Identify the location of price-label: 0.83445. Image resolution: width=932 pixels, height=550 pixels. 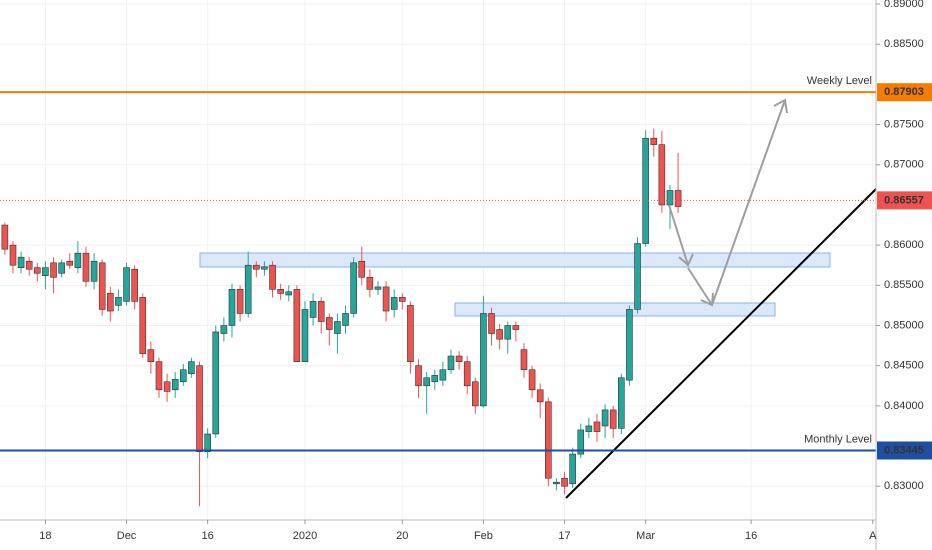
(904, 450).